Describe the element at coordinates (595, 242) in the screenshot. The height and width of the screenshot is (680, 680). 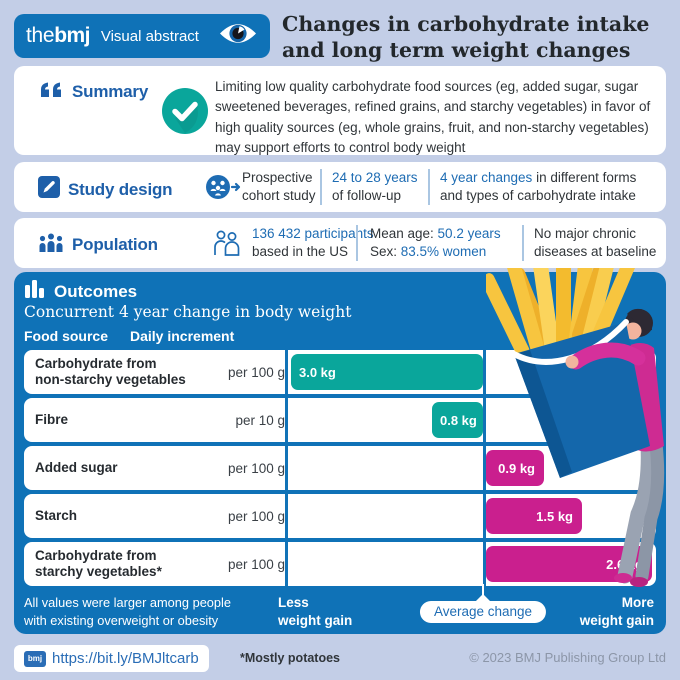
I see `population-col-health: No major chronic diseases at baseline` at that location.